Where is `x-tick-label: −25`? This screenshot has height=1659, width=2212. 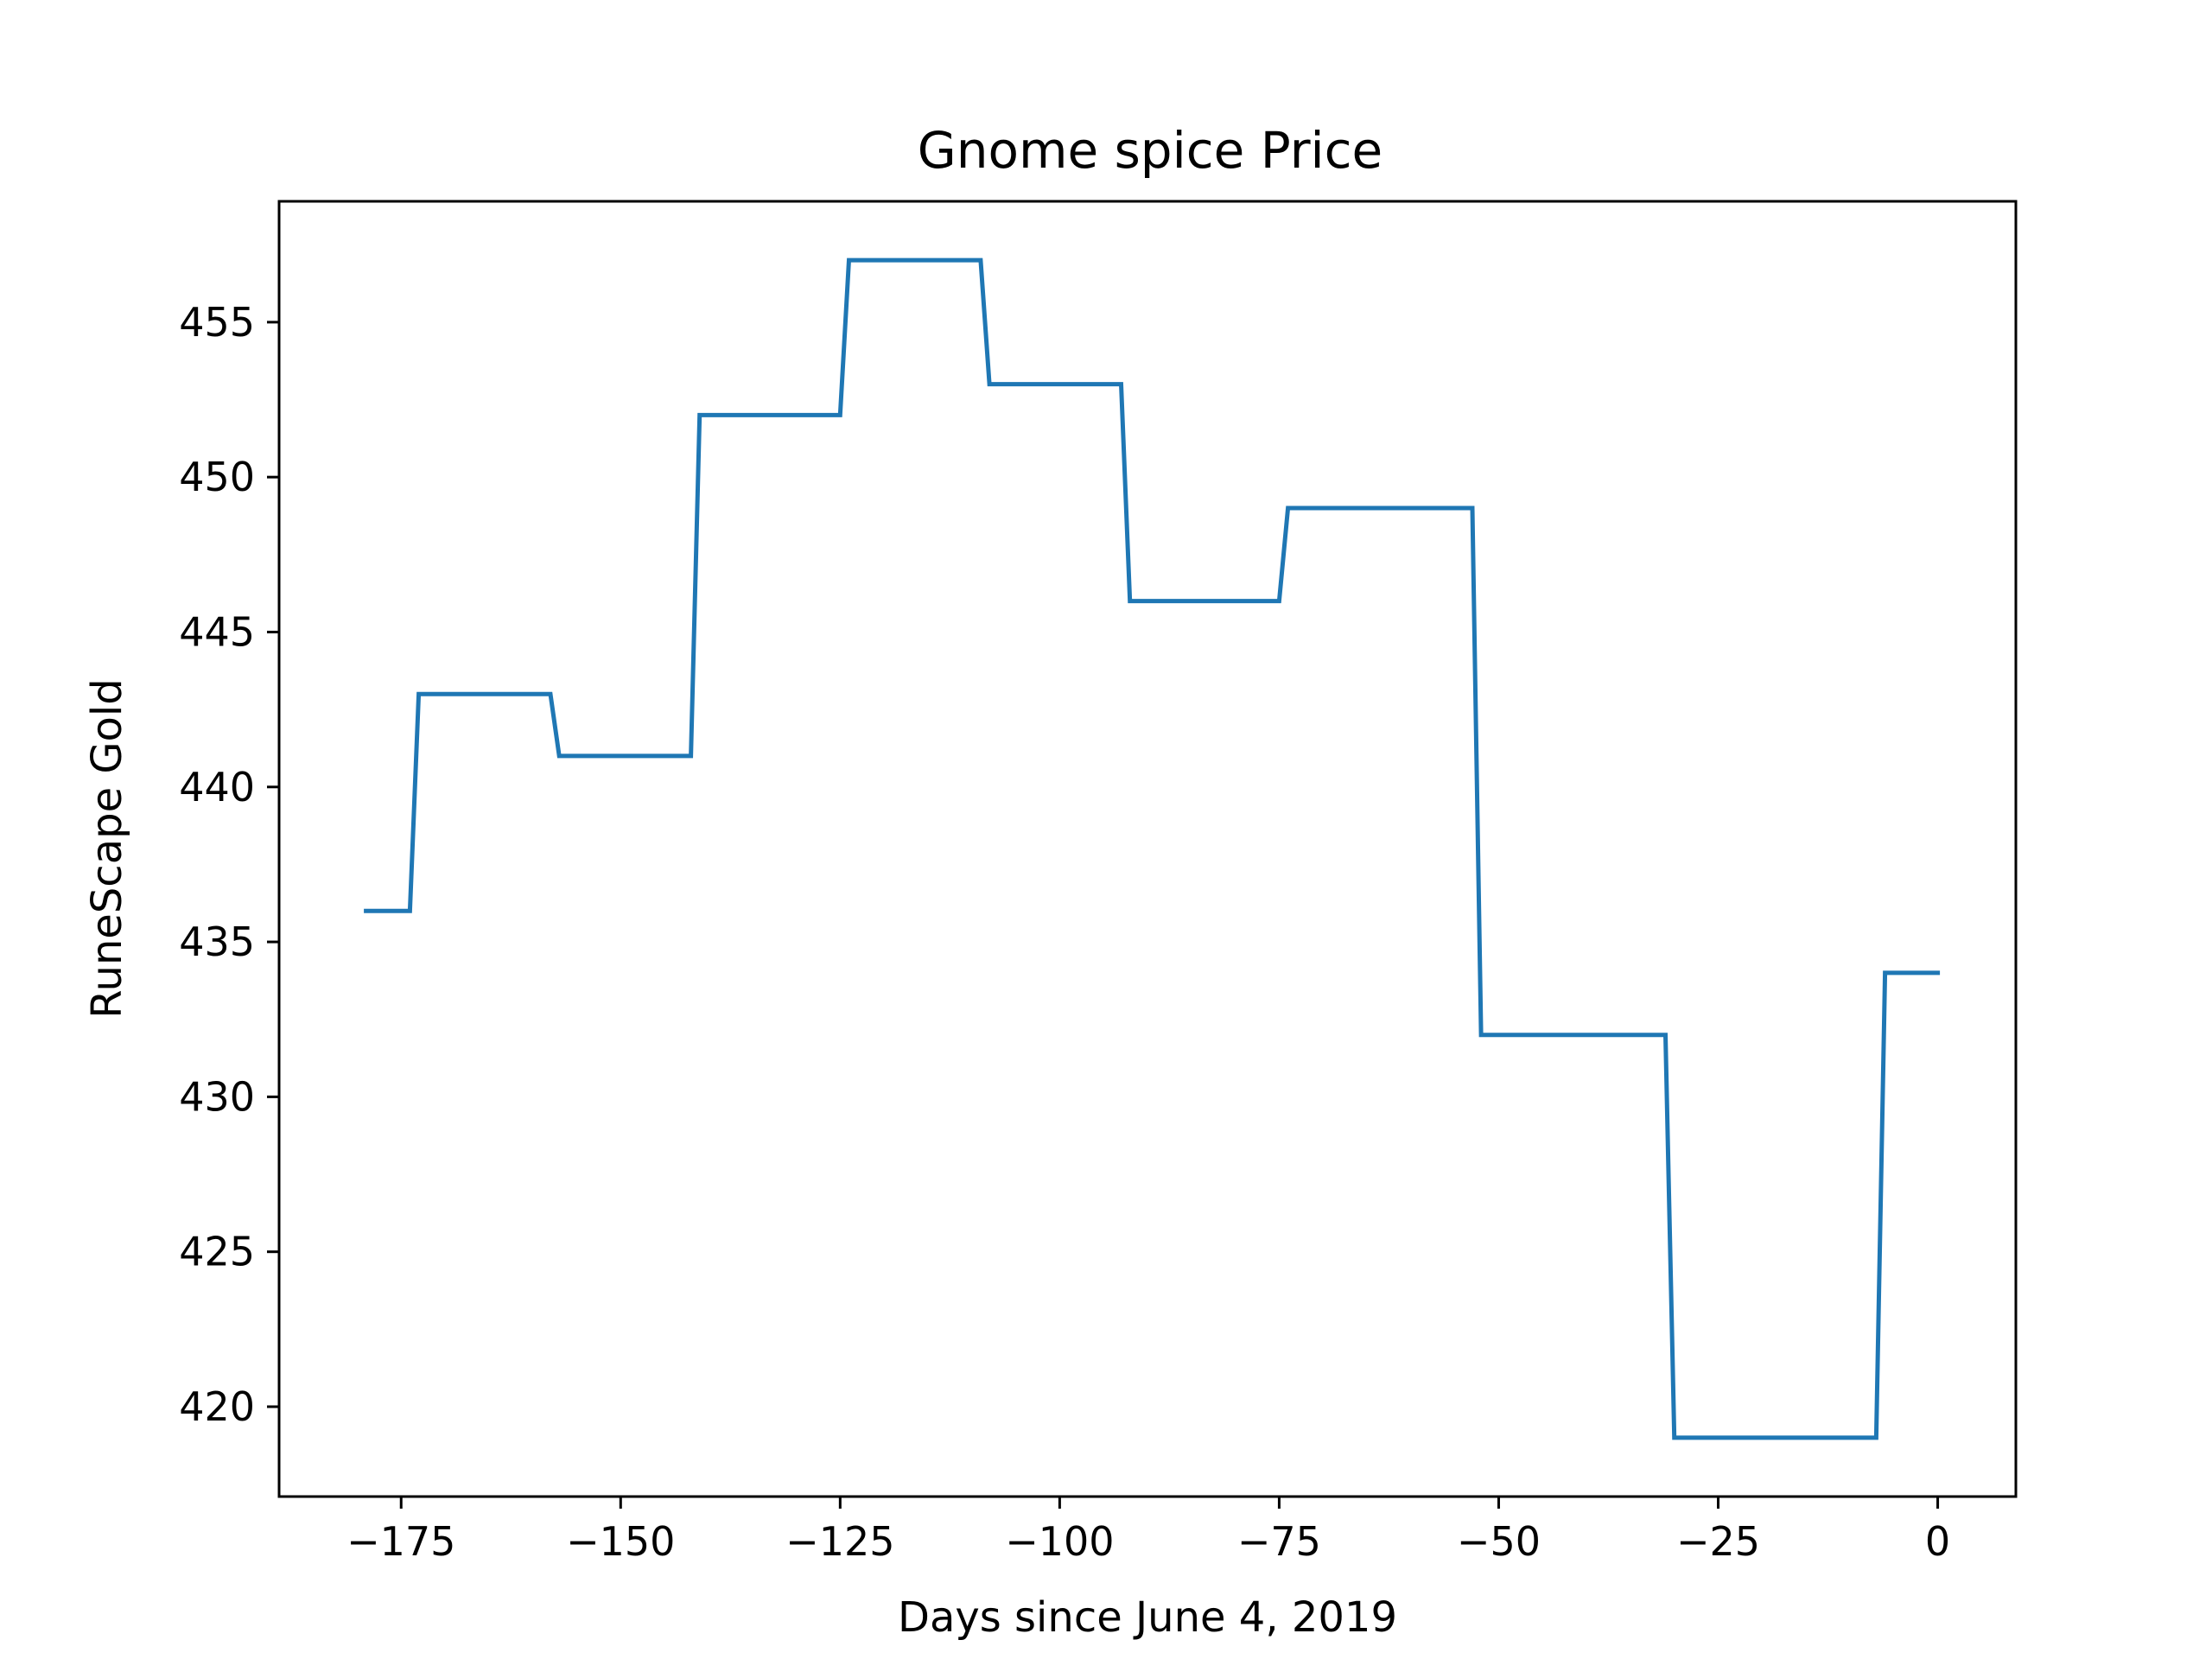
x-tick-label: −25 is located at coordinates (1718, 1541).